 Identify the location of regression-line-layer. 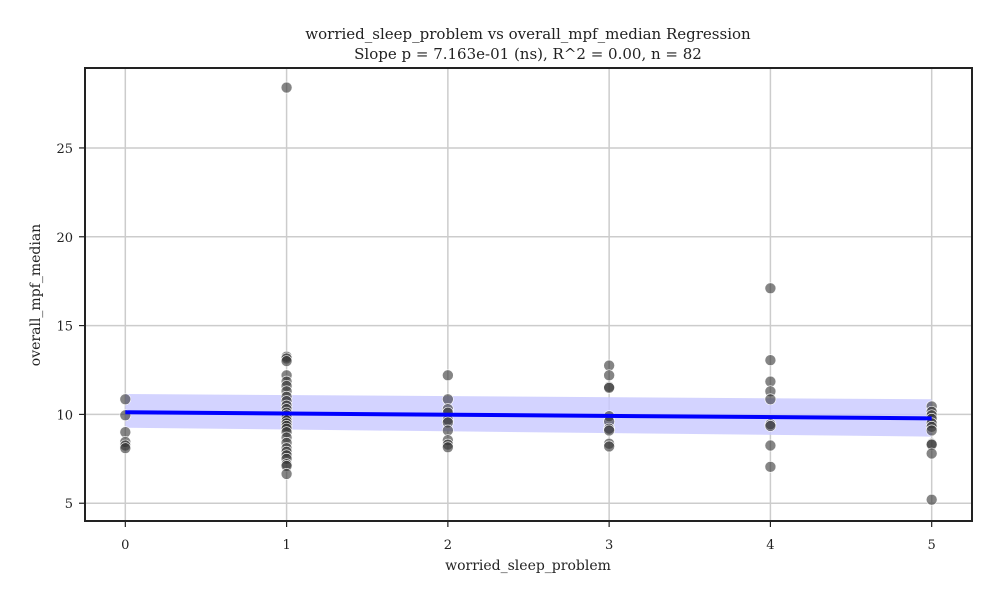
(528, 415).